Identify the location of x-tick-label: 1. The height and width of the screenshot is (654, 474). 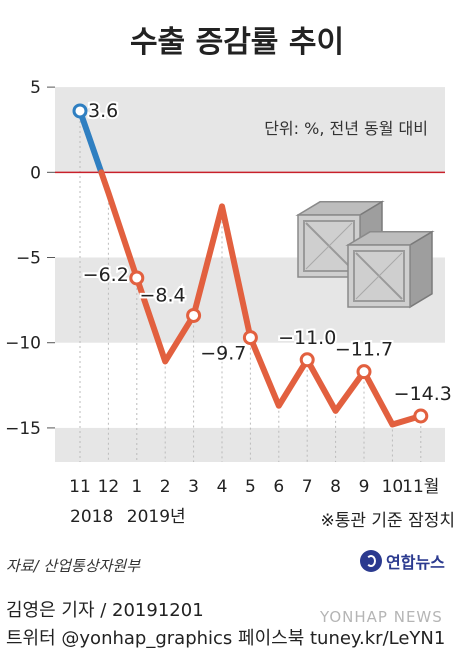
(136, 487).